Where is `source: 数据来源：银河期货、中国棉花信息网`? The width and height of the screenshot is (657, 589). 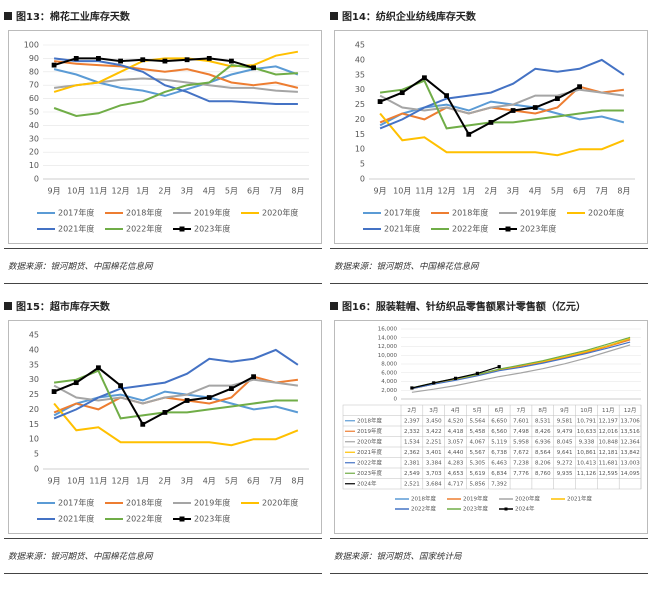 source: 数据来源：银河期货、中国棉花信息网 is located at coordinates (80, 557).